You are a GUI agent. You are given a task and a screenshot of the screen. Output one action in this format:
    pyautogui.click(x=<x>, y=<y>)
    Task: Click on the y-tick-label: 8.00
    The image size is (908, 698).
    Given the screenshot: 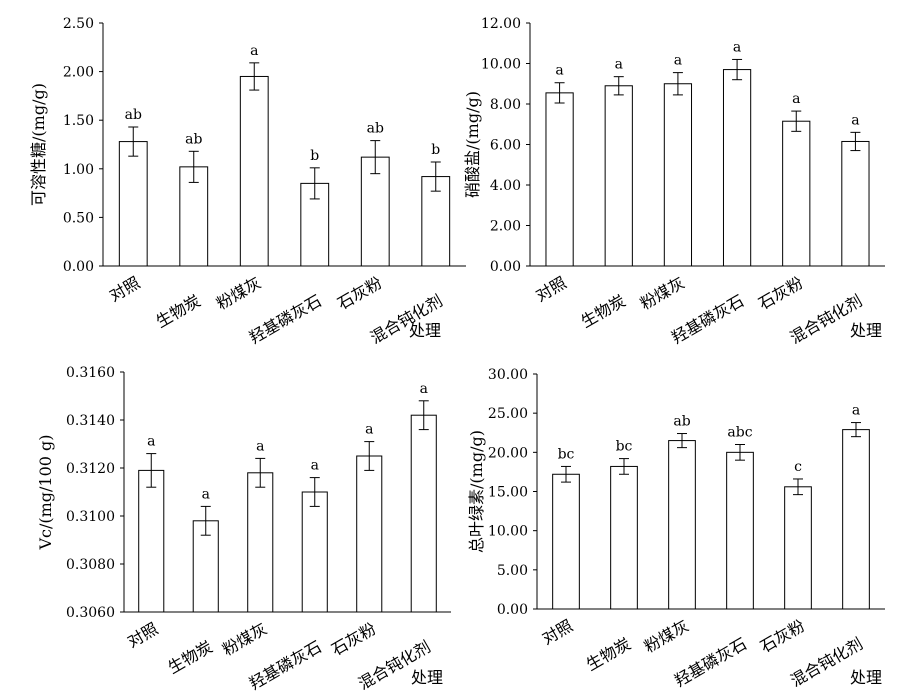 What is the action you would take?
    pyautogui.click(x=505, y=105)
    